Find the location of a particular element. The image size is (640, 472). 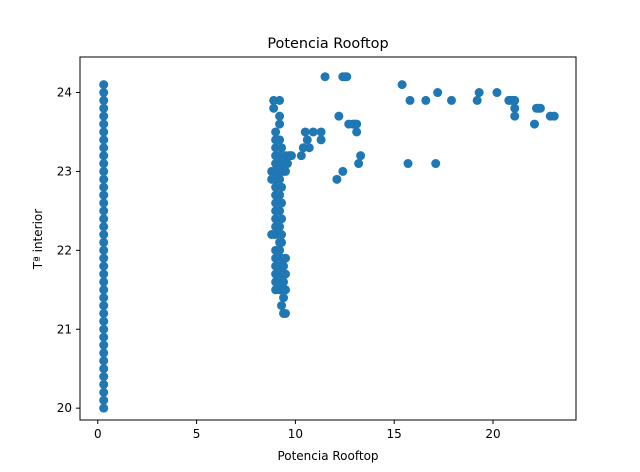

y-tick-label: 20 is located at coordinates (64, 408).